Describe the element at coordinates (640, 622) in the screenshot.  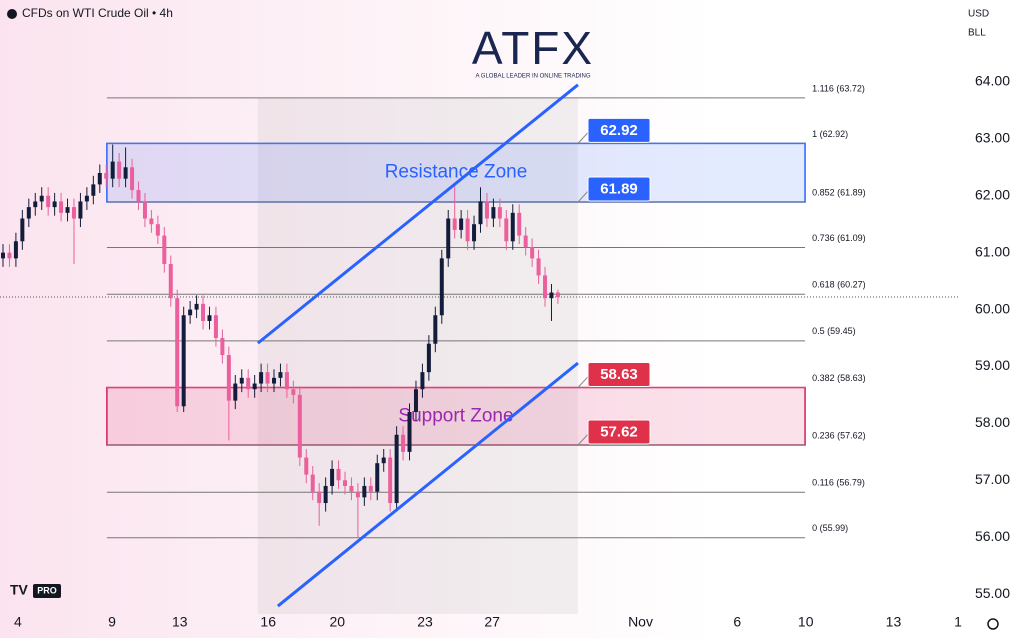
I see `x-tick-label: Nov` at that location.